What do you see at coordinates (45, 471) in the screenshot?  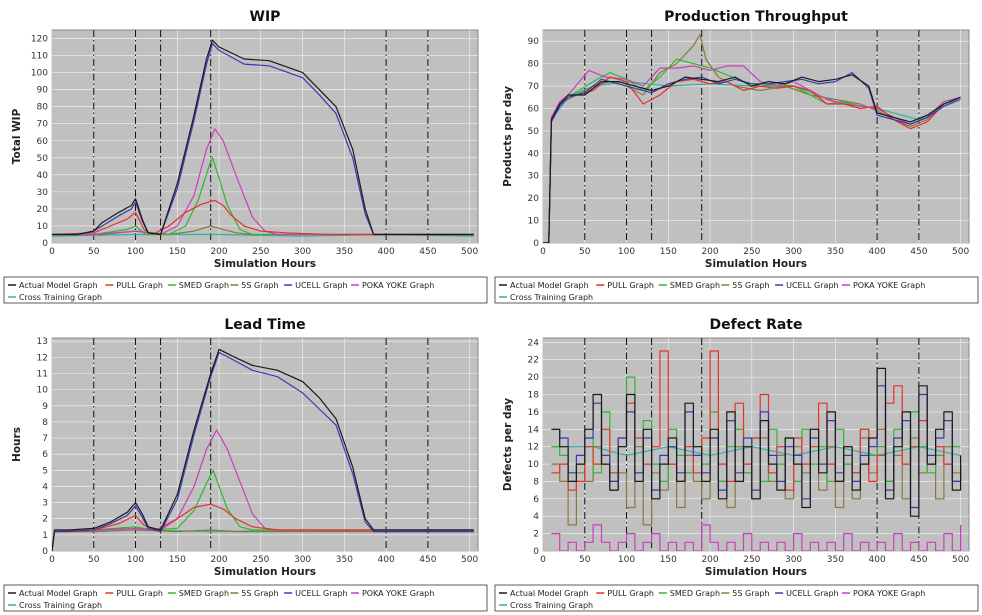 I see `lead-time-ytick-label: 5` at bounding box center [45, 471].